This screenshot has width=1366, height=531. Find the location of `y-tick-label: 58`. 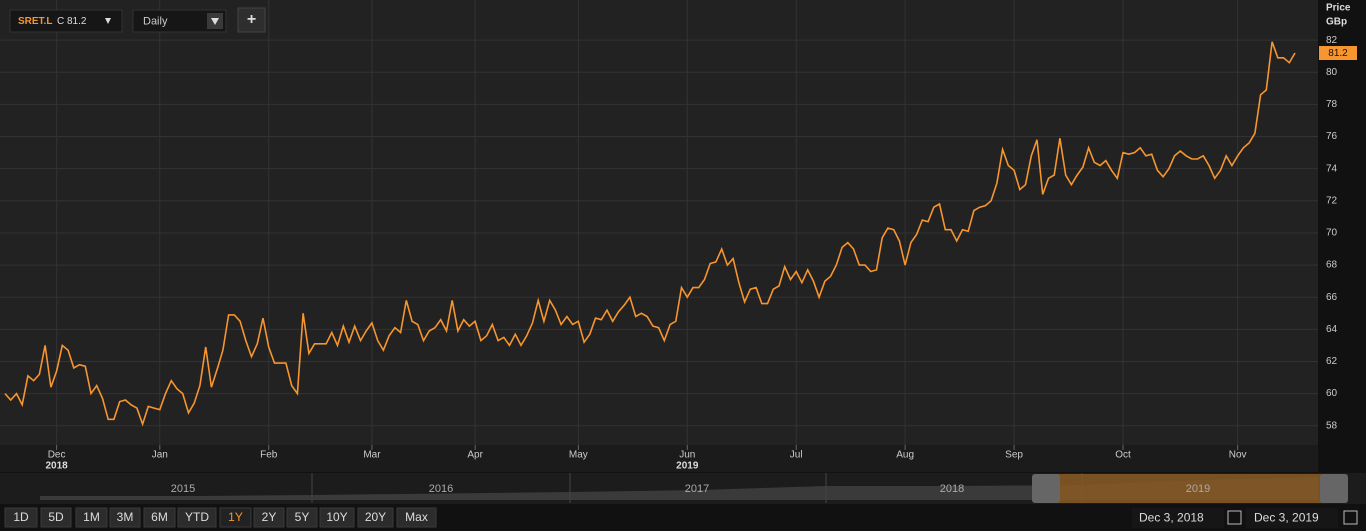

y-tick-label: 58 is located at coordinates (1332, 425).